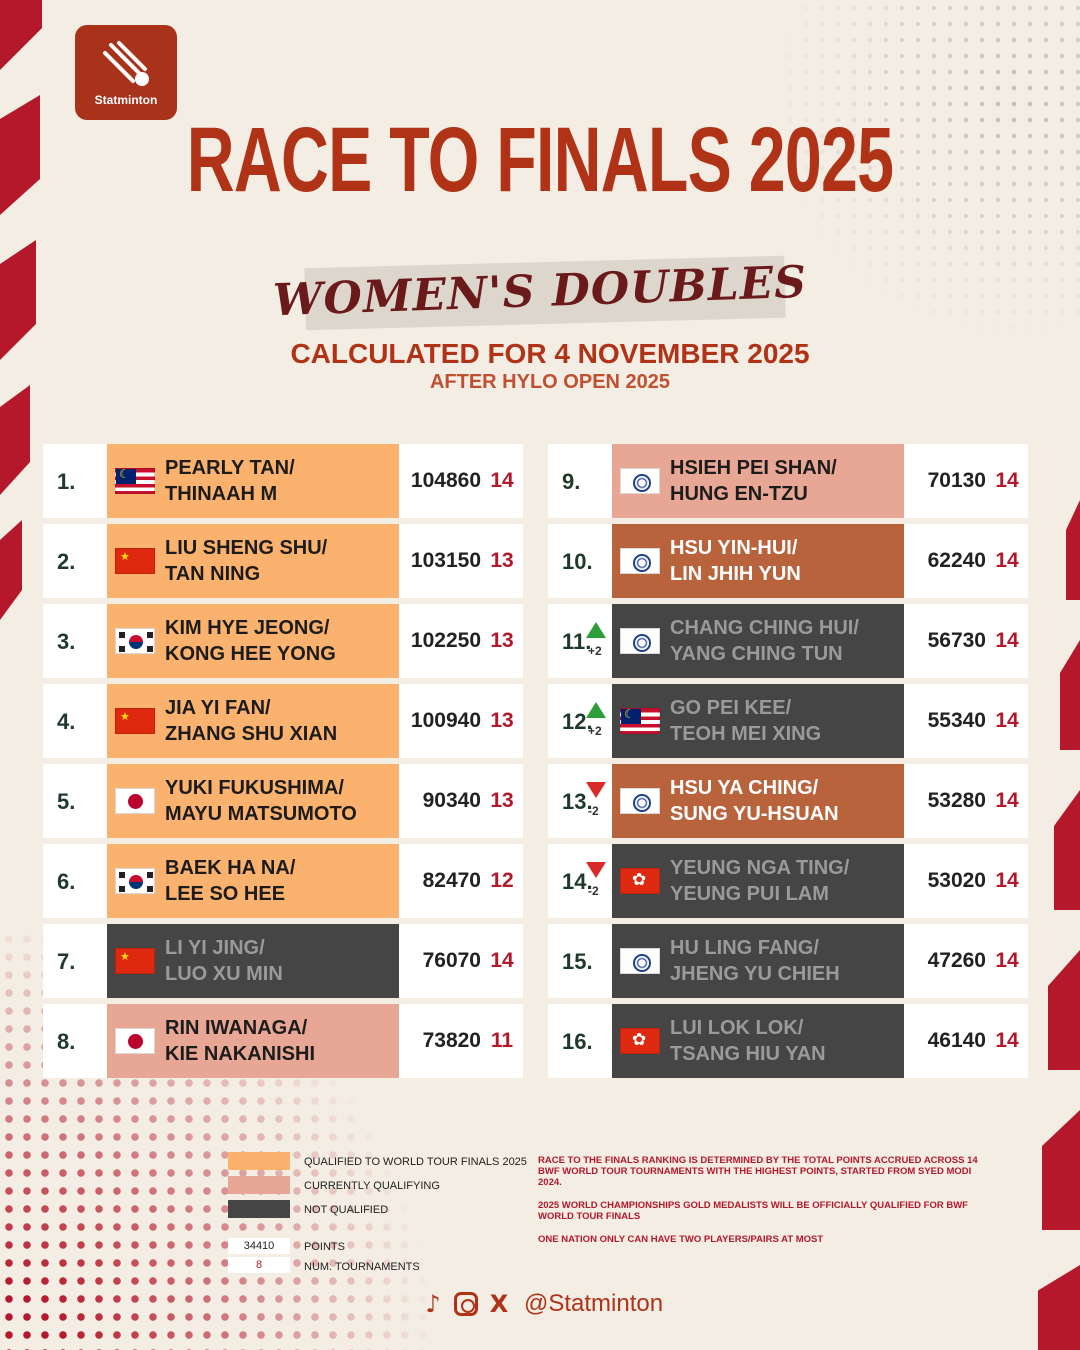 The height and width of the screenshot is (1350, 1080). I want to click on rank-number: 8., so click(66, 1041).